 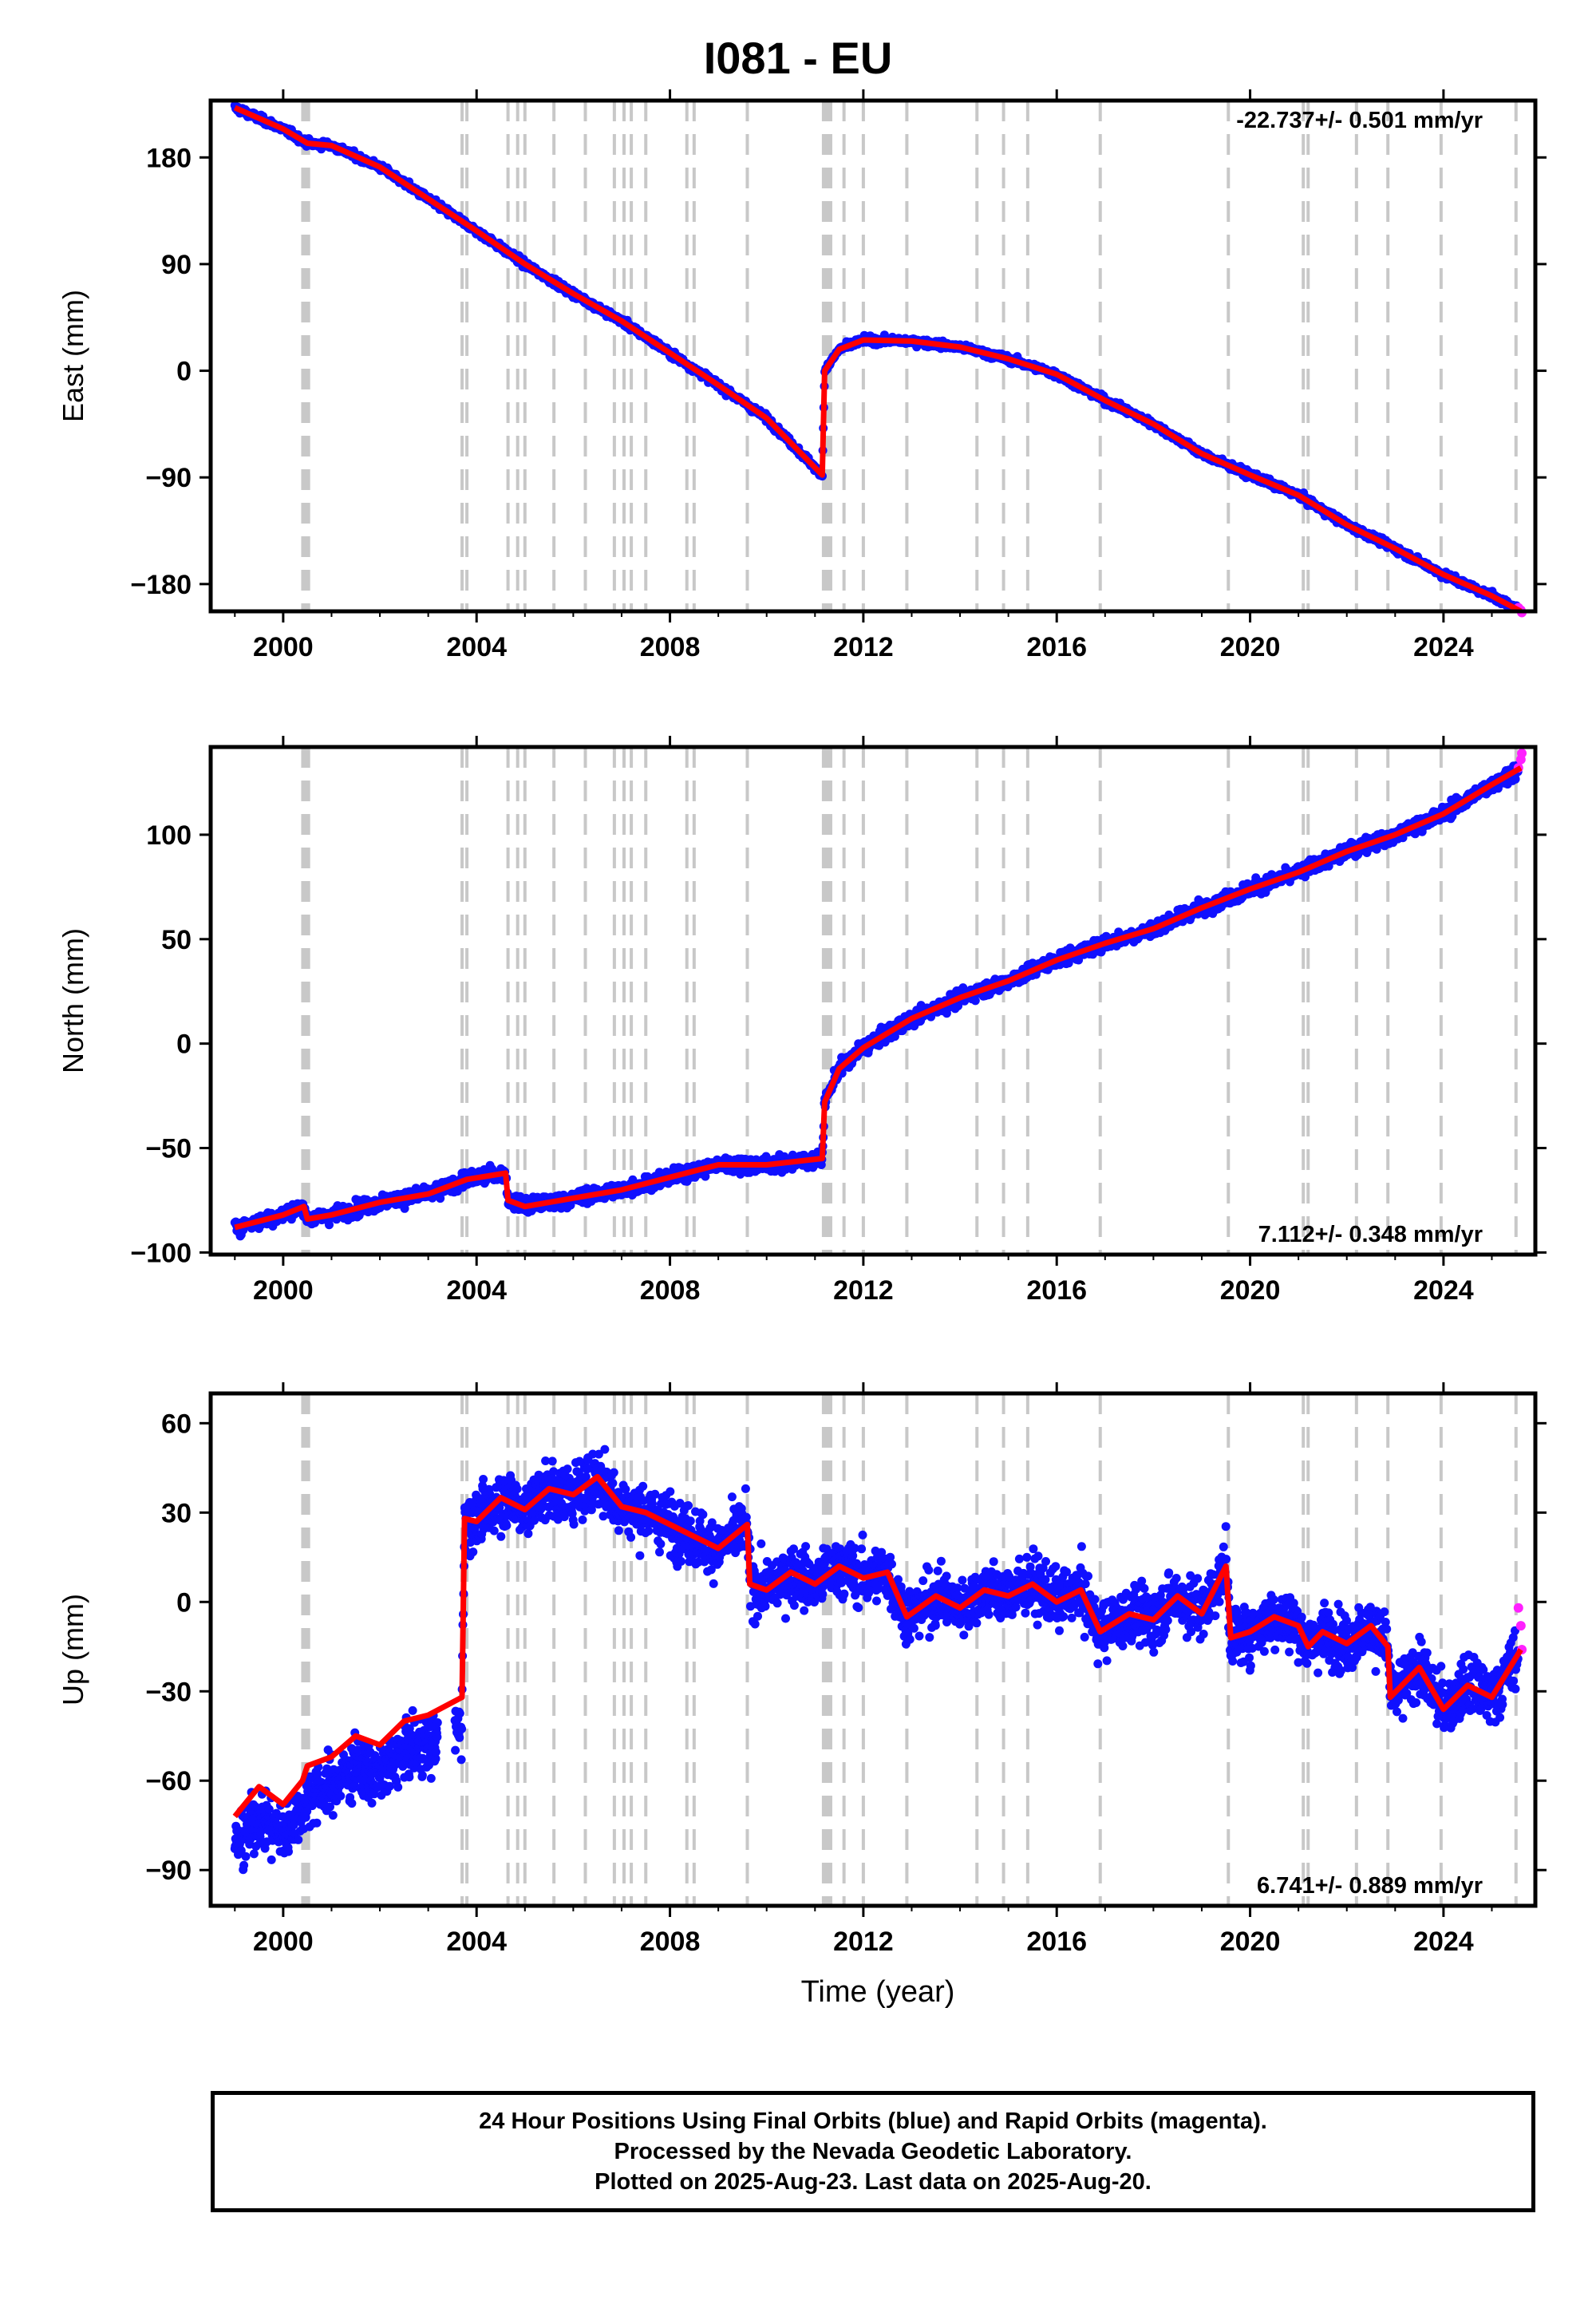 What do you see at coordinates (1250, 647) in the screenshot?
I see `east-x-tick-label: 2020` at bounding box center [1250, 647].